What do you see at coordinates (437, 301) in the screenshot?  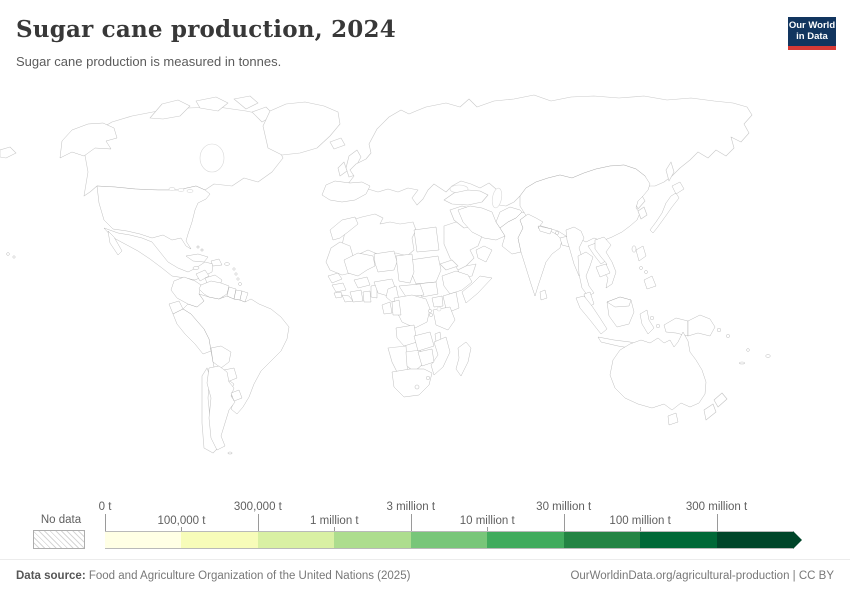 I see `region-uganda` at bounding box center [437, 301].